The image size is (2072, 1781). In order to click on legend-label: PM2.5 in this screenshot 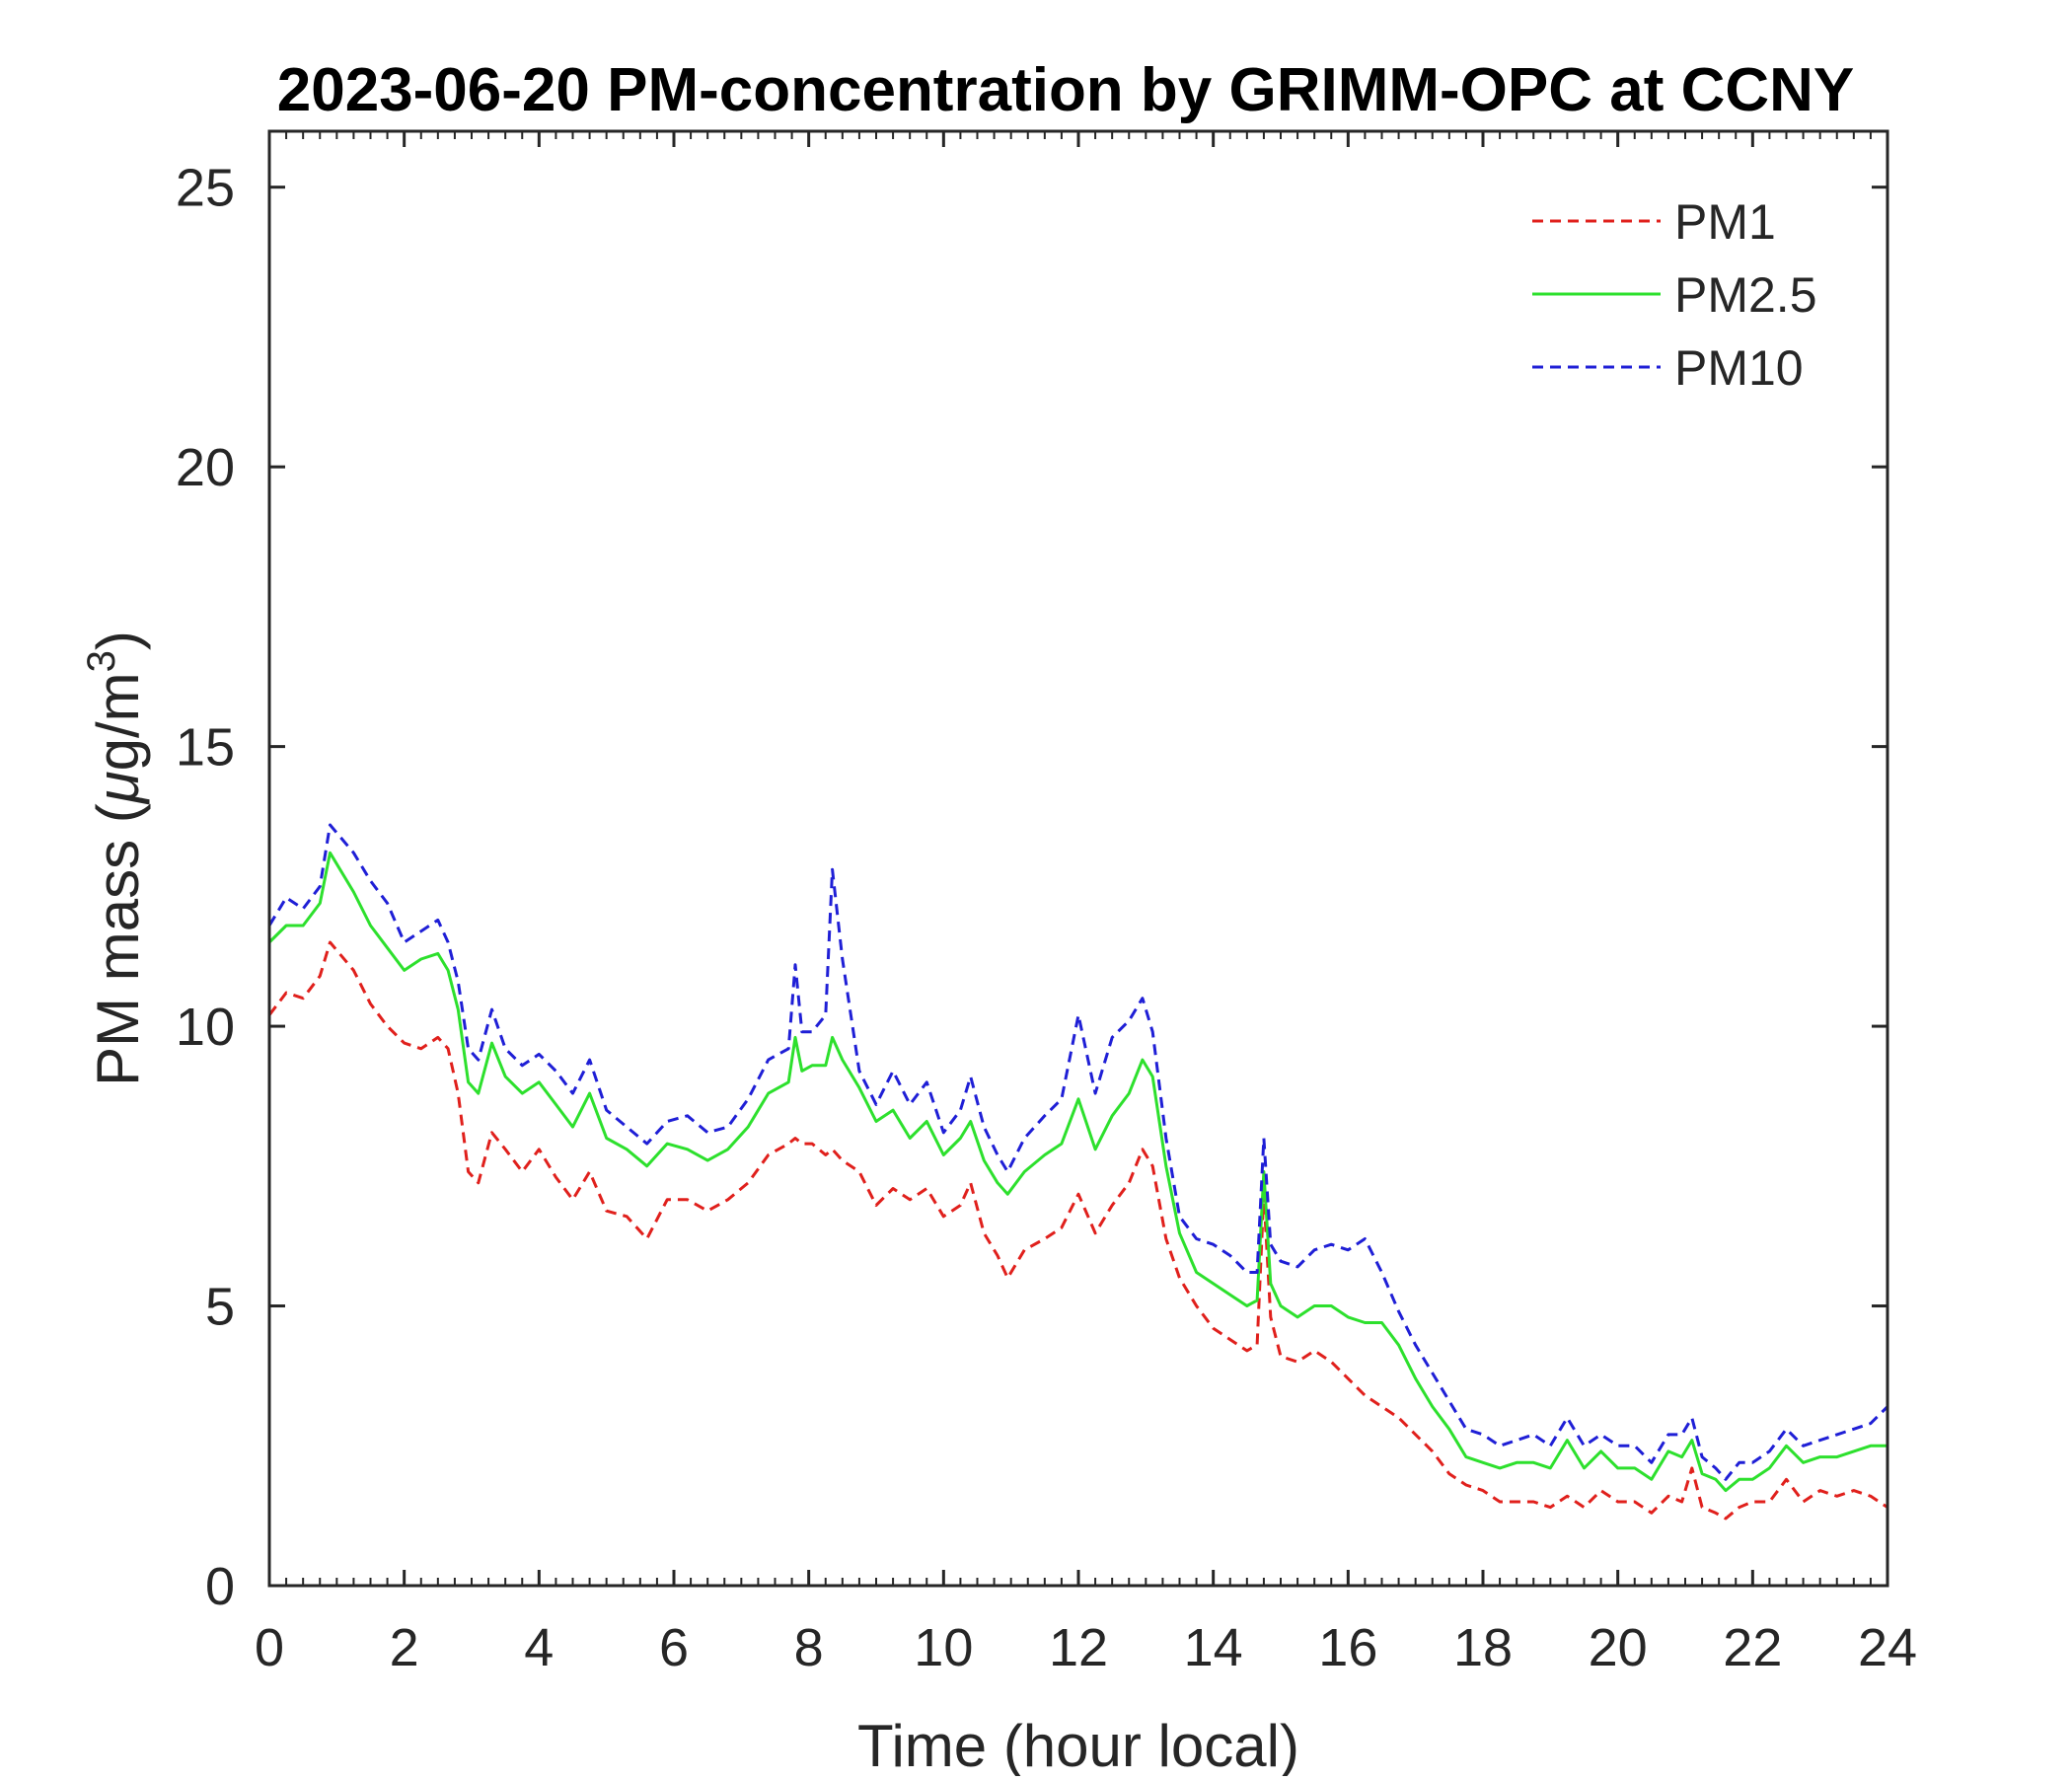, I will do `click(1746, 295)`.